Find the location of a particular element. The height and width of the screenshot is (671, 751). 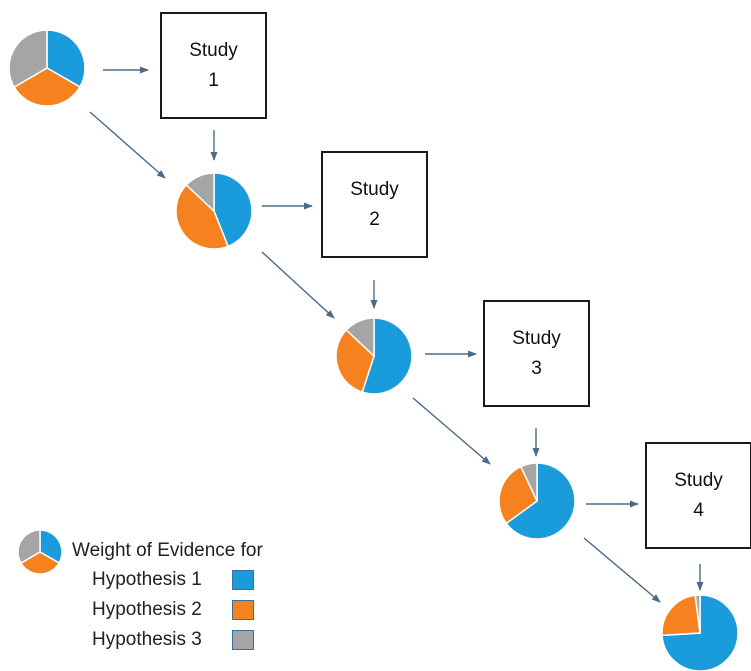

study-box-4: Study 4 is located at coordinates (698, 495).